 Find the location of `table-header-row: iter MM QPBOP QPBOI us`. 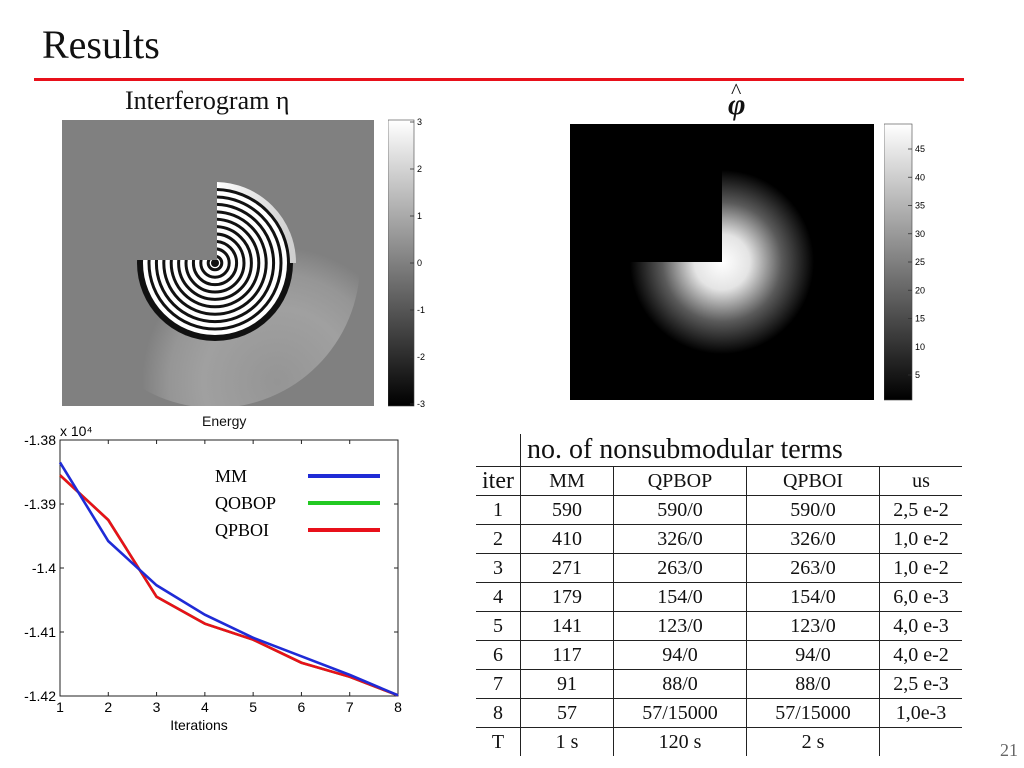

table-header-row: iter MM QPBOP QPBOI us is located at coordinates (719, 481).